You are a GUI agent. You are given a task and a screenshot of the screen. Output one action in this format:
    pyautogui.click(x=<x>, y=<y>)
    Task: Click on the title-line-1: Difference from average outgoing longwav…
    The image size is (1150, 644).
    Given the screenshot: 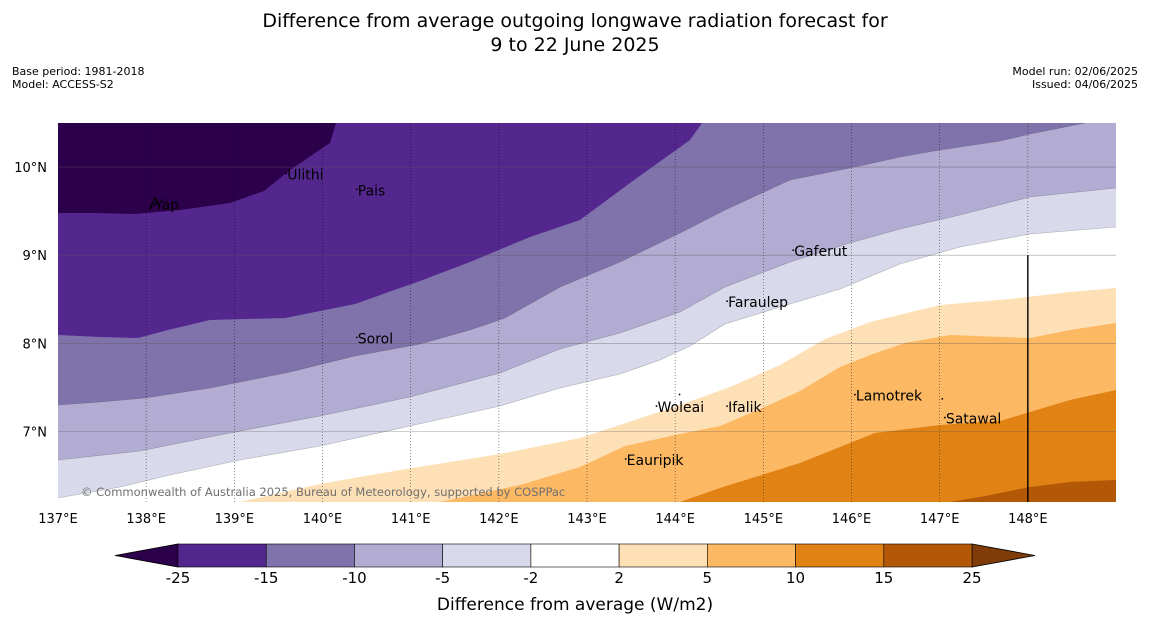 What is the action you would take?
    pyautogui.click(x=575, y=21)
    